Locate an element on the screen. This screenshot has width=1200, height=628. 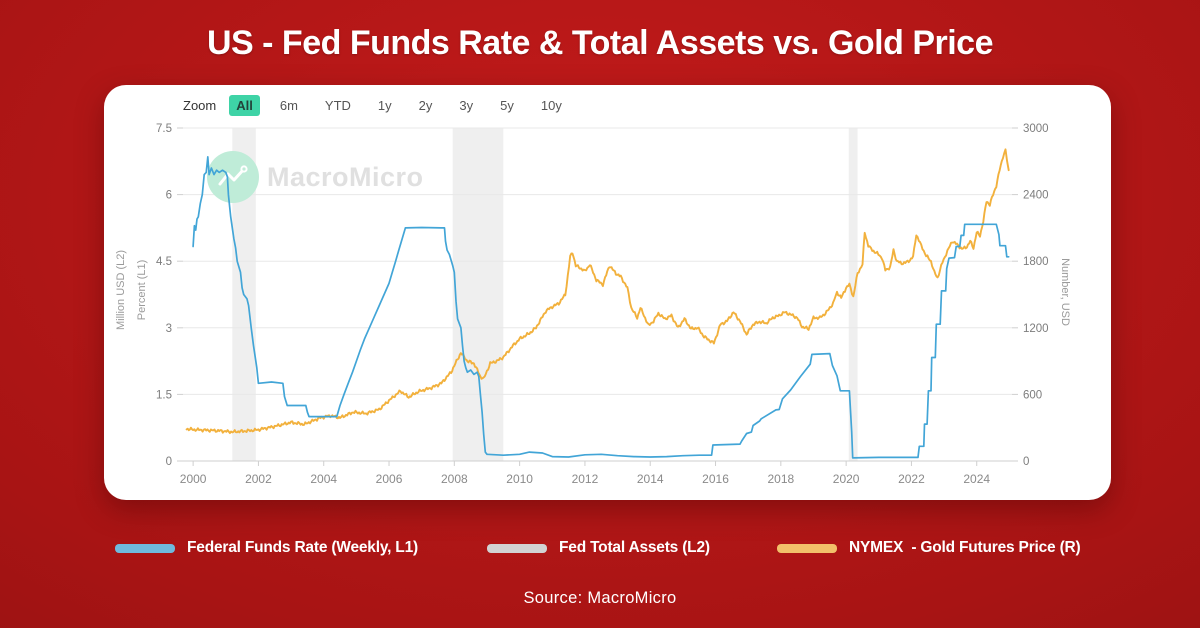
x-axis-tick-label: 2020 is located at coordinates (846, 479).